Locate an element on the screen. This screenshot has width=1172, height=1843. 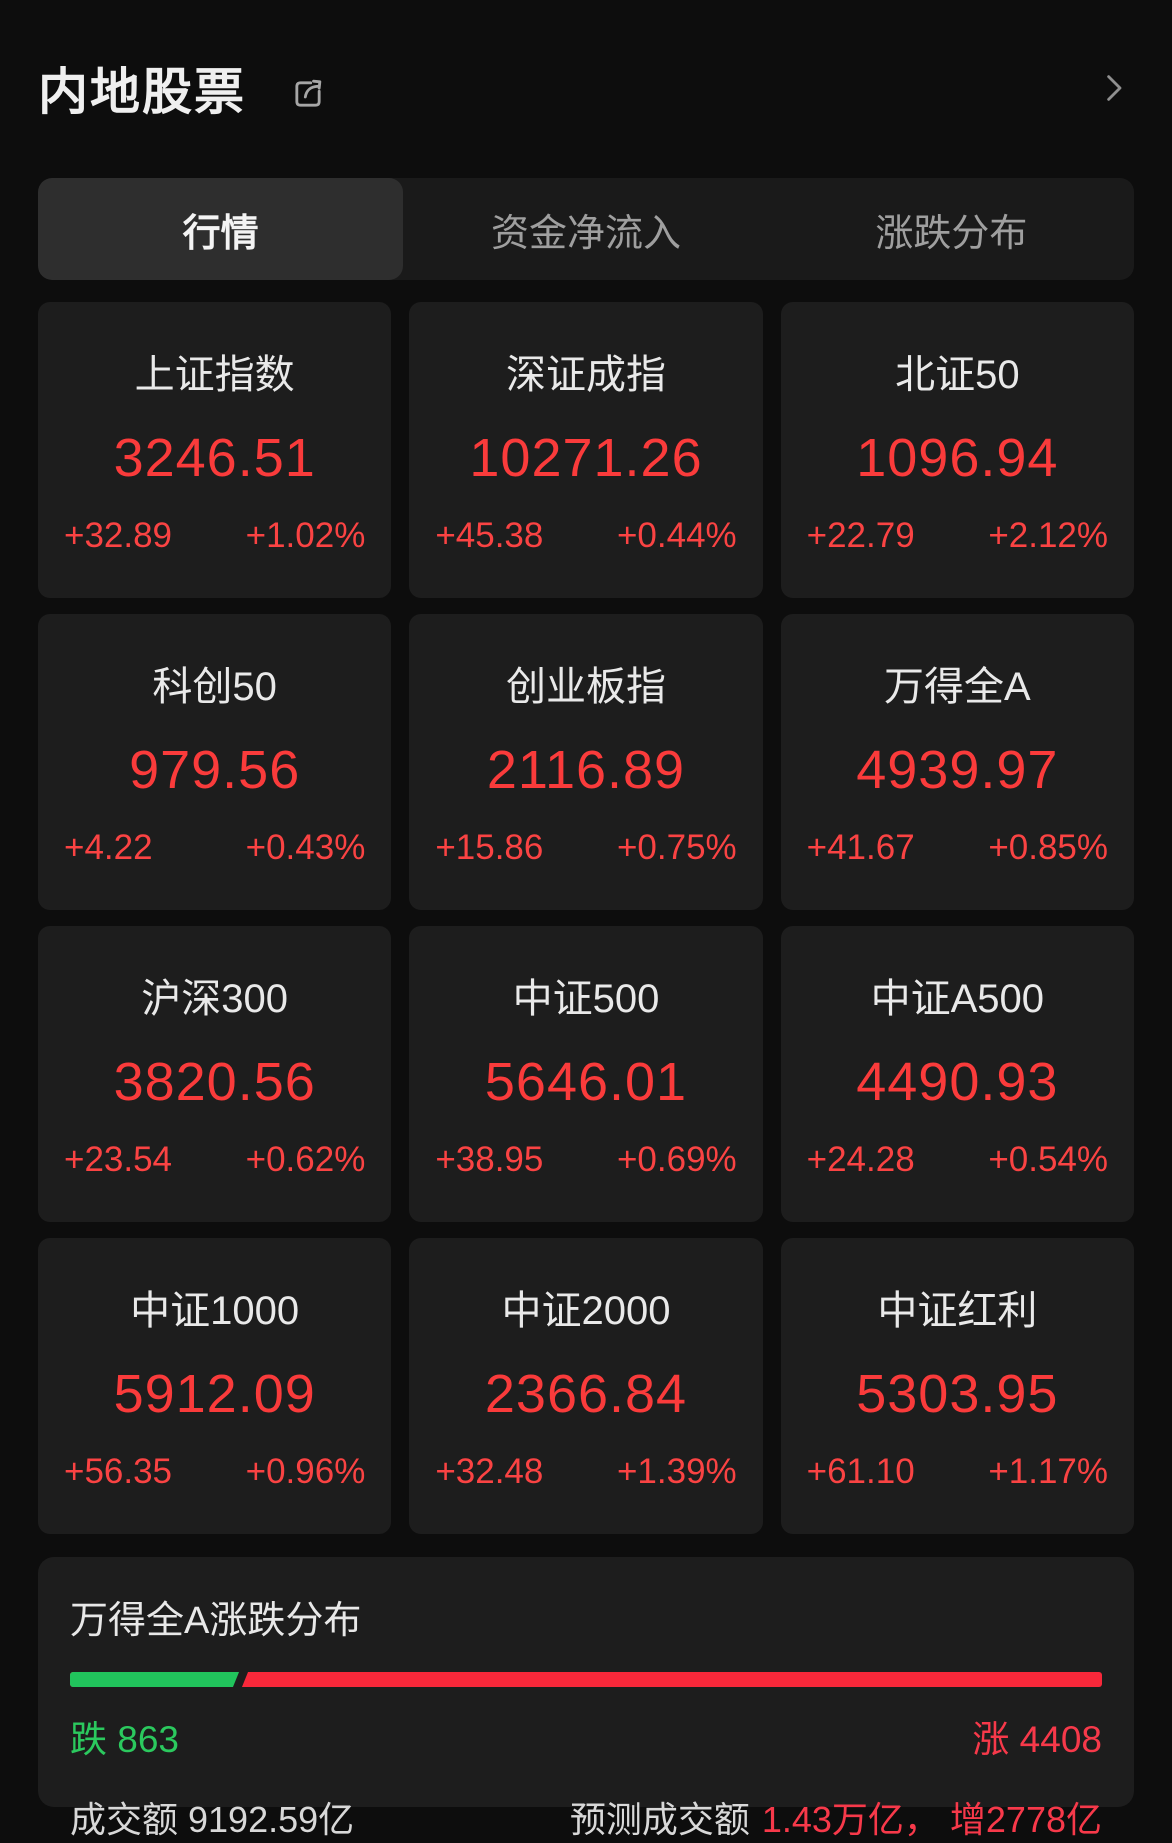
index-change-row: +24.28 +0.54% is located at coordinates (957, 1160).